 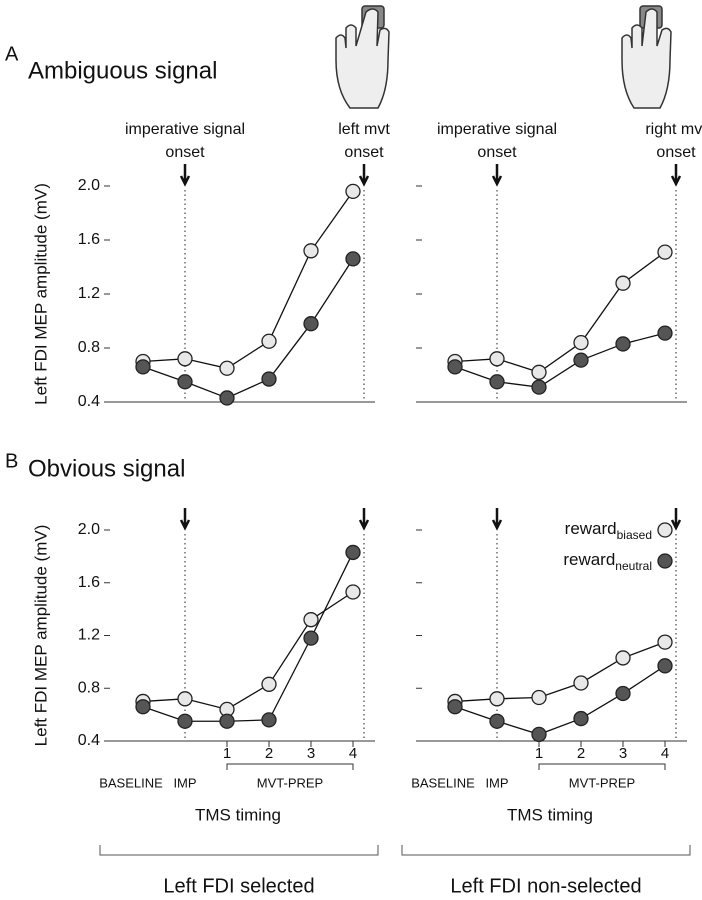 What do you see at coordinates (545, 886) in the screenshot?
I see `group-label: Left FDI non-selected` at bounding box center [545, 886].